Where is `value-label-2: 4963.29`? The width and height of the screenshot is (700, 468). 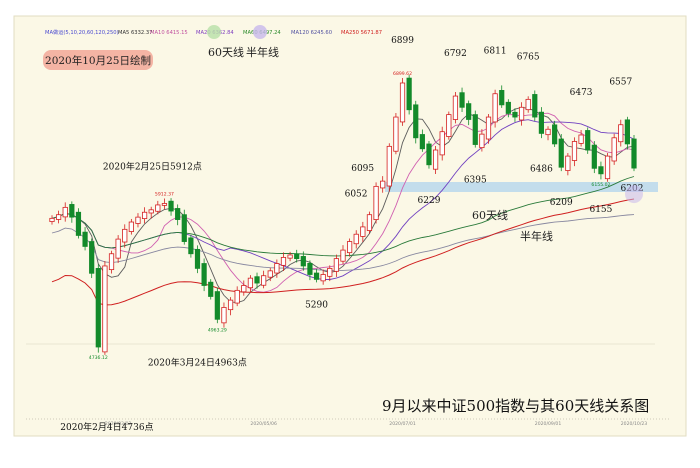
value-label-2: 4963.29 is located at coordinates (217, 330).